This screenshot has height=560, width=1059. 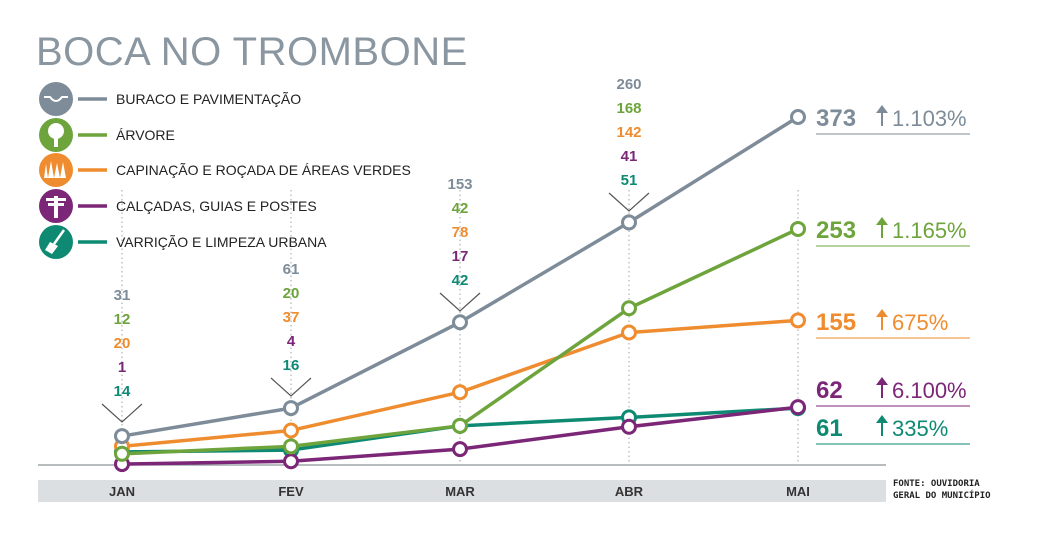 I want to click on legend-label: VARRIÇÃO E LIMPEZA URBANA, so click(x=221, y=242).